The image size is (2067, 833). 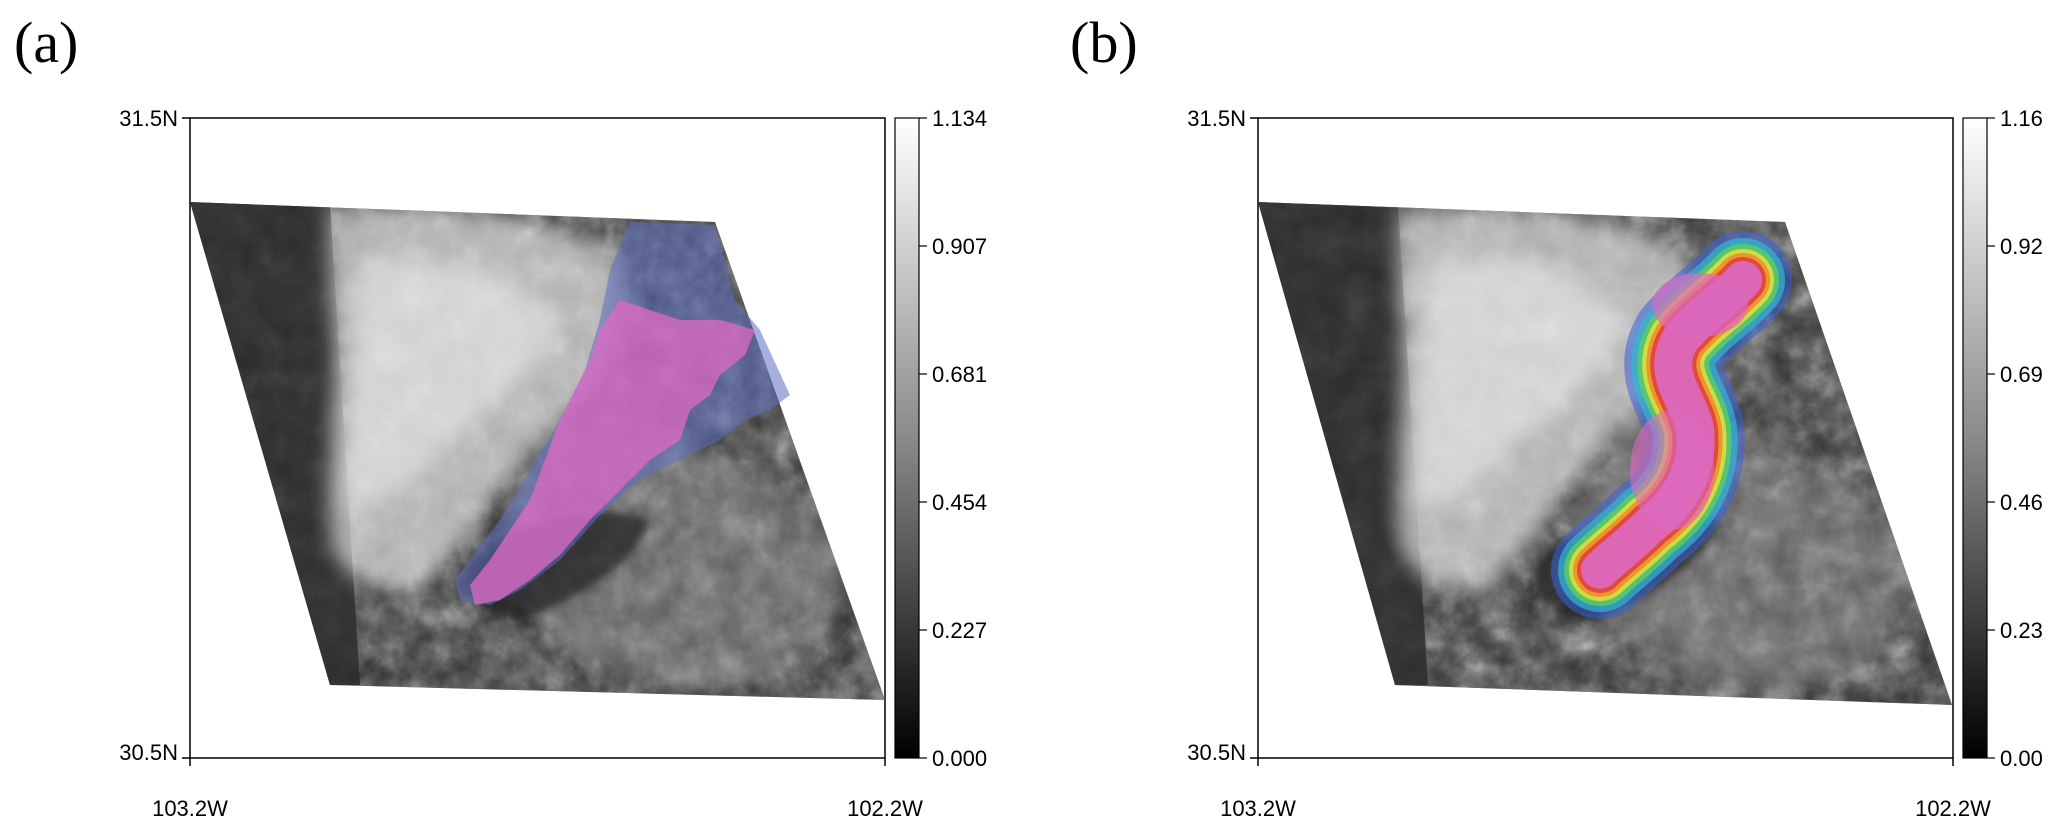 I want to click on panel-b-core-north, so click(x=1700, y=305).